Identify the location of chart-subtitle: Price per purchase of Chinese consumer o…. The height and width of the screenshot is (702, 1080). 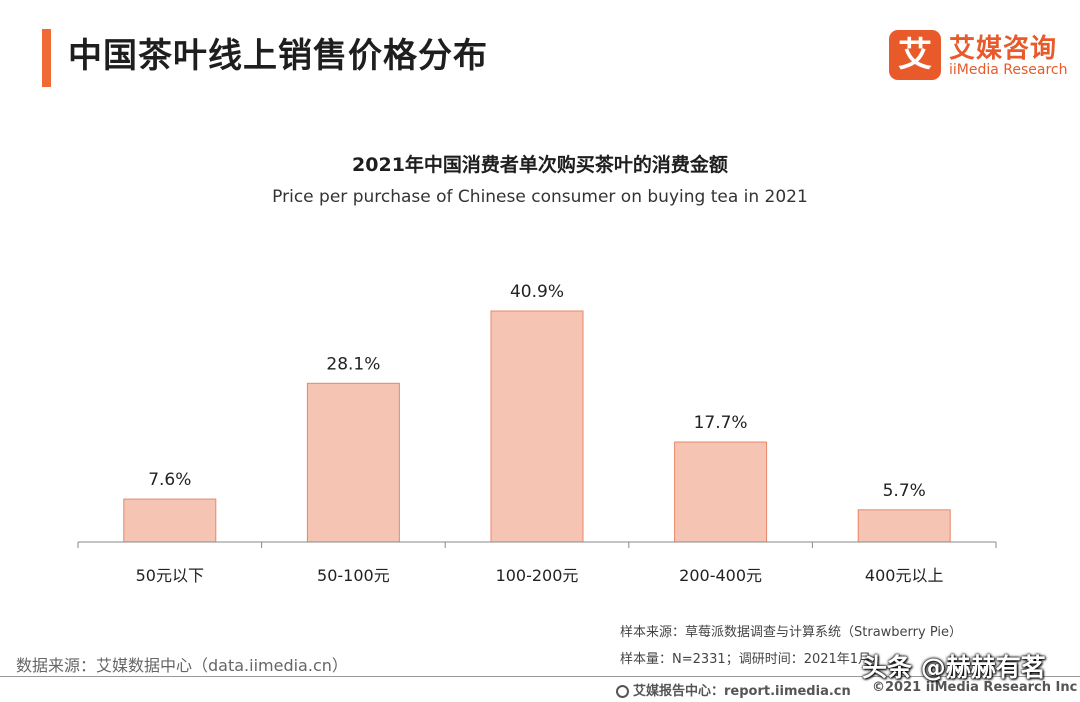
(540, 197).